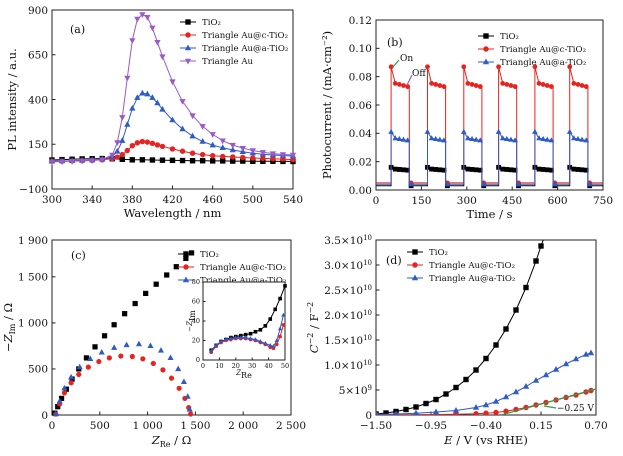 This screenshot has width=623, height=456. What do you see at coordinates (123, 333) in the screenshot?
I see `series-tio2` at bounding box center [123, 333].